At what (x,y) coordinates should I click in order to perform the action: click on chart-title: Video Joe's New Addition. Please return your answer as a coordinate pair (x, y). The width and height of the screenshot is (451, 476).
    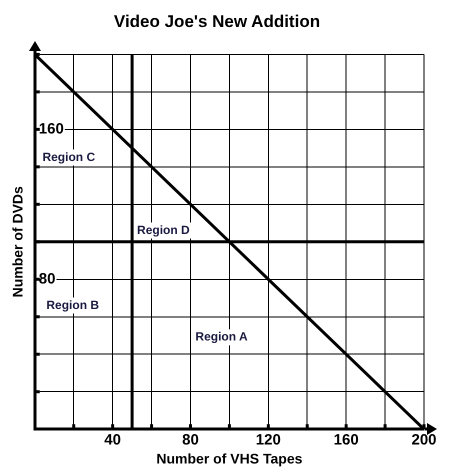
    Looking at the image, I should click on (217, 21).